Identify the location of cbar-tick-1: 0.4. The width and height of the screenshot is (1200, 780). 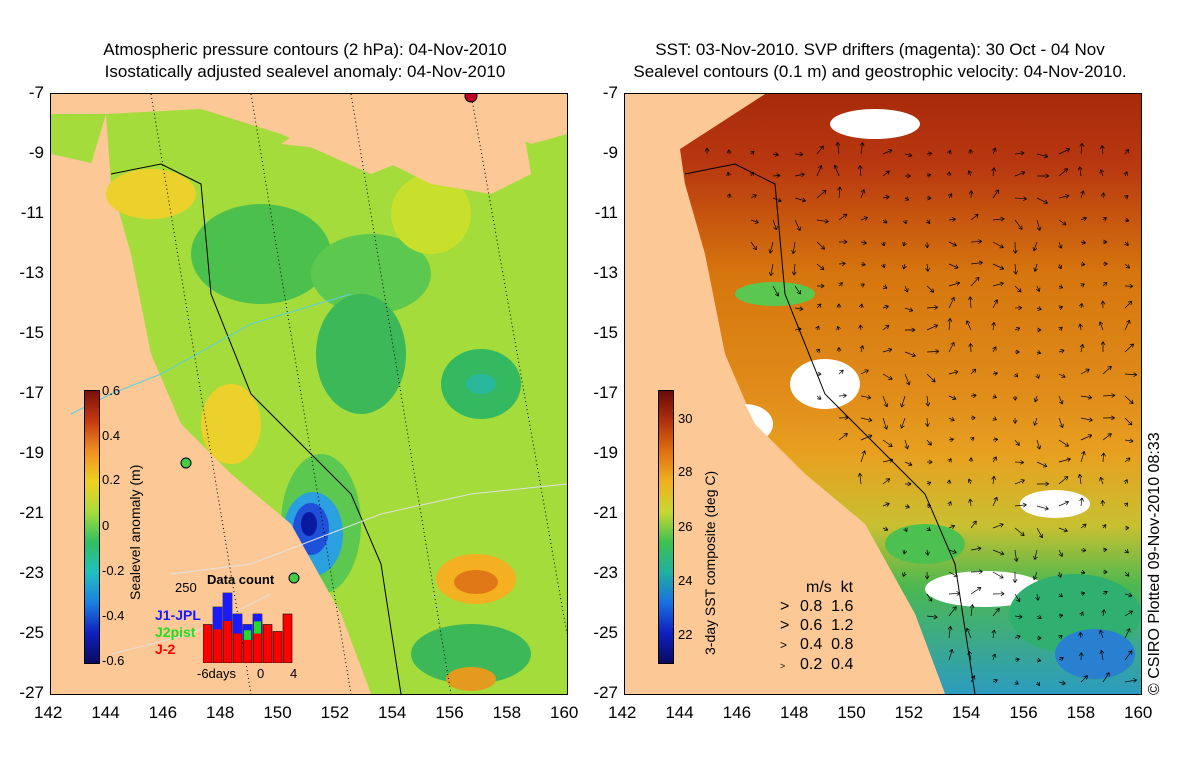
(111, 435).